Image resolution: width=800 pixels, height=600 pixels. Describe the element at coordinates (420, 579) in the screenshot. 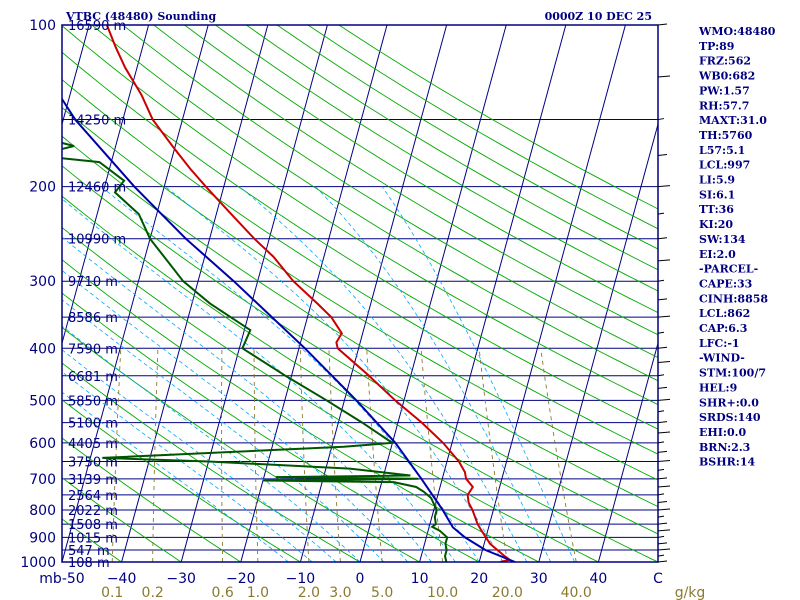

I see `temperature-tick-label: 10` at that location.